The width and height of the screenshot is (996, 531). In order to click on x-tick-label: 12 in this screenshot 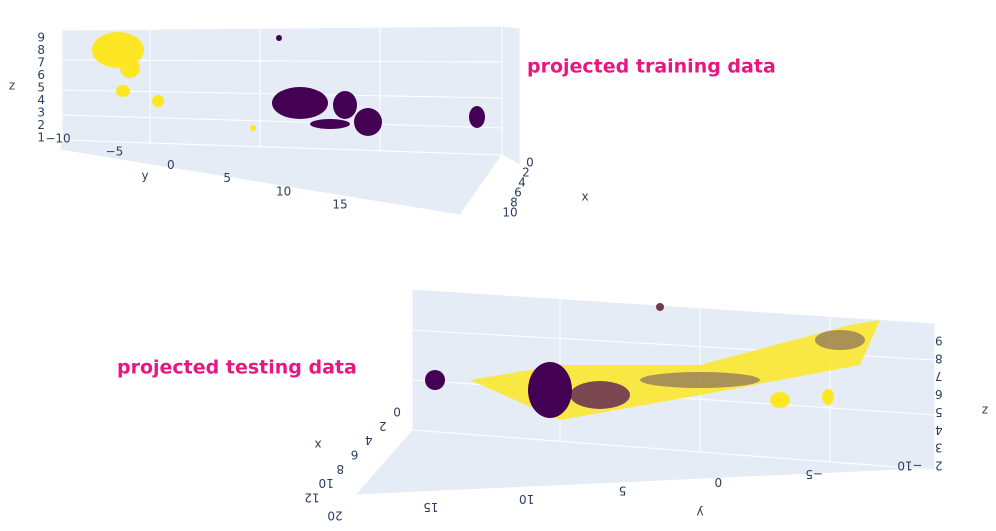, I will do `click(311, 498)`.